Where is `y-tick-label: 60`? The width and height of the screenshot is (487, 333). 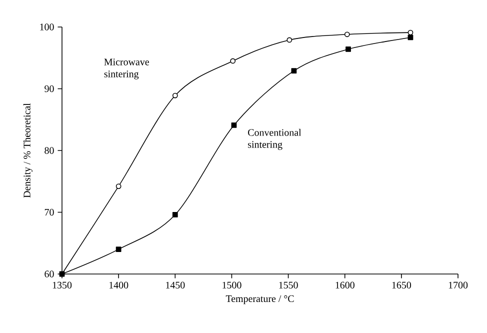 y-tick-label: 60 is located at coordinates (49, 274).